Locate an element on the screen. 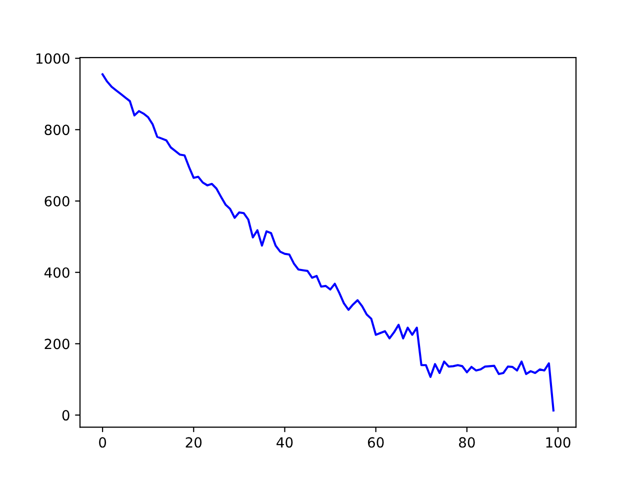 This screenshot has height=480, width=640. x-tick-label: 0 is located at coordinates (102, 442).